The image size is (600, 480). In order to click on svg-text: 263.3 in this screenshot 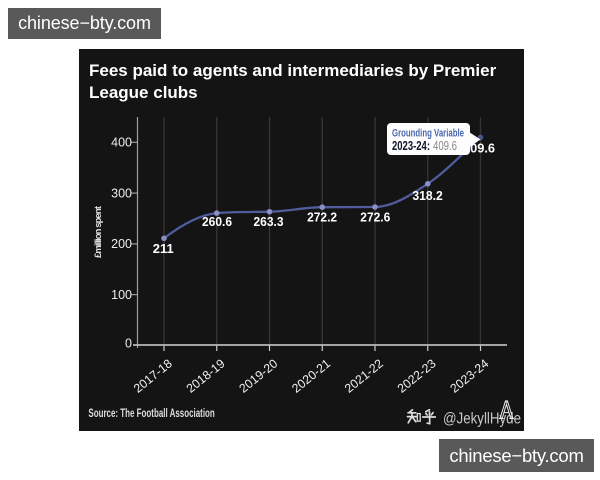, I will do `click(269, 221)`.